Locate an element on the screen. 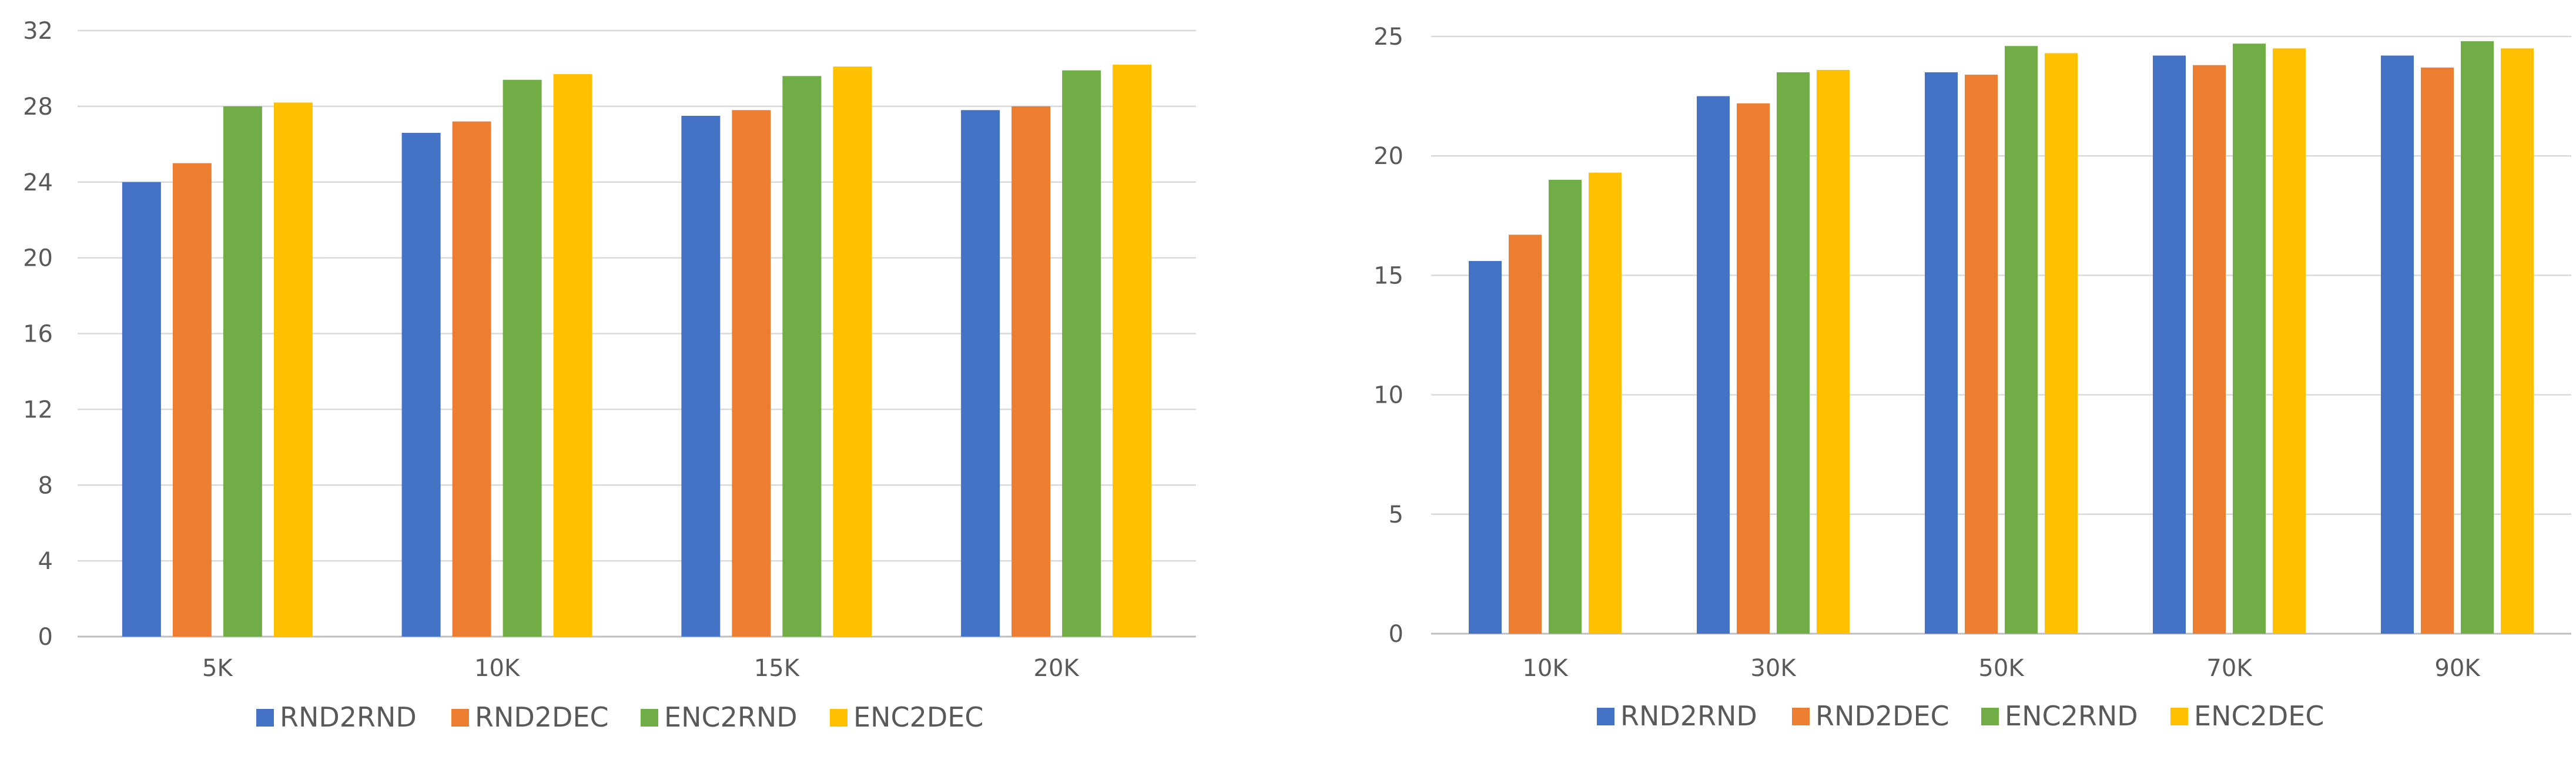 Image resolution: width=2576 pixels, height=763 pixels. y-tick-label: 15 is located at coordinates (1388, 275).